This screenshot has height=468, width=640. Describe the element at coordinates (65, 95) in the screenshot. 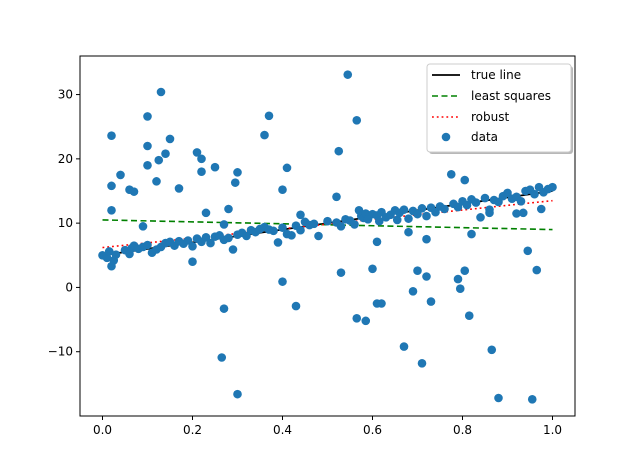

I see `y-tick-label: 30` at that location.